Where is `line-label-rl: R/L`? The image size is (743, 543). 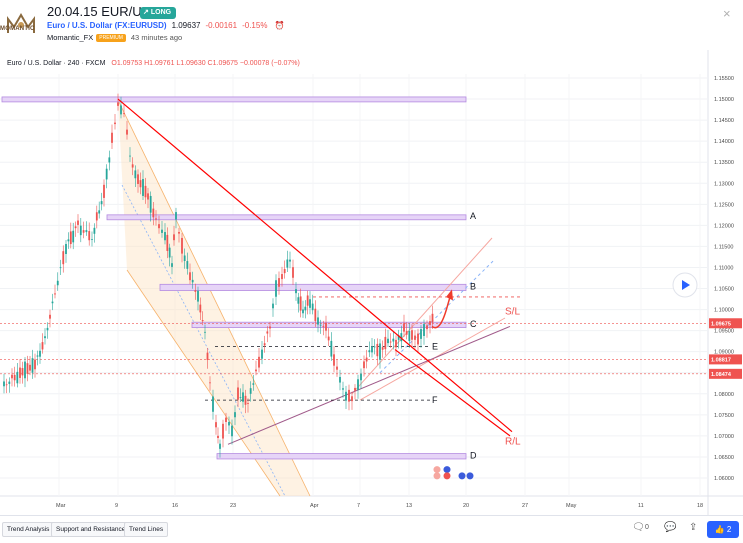
line-label-rl: R/L is located at coordinates (513, 441).